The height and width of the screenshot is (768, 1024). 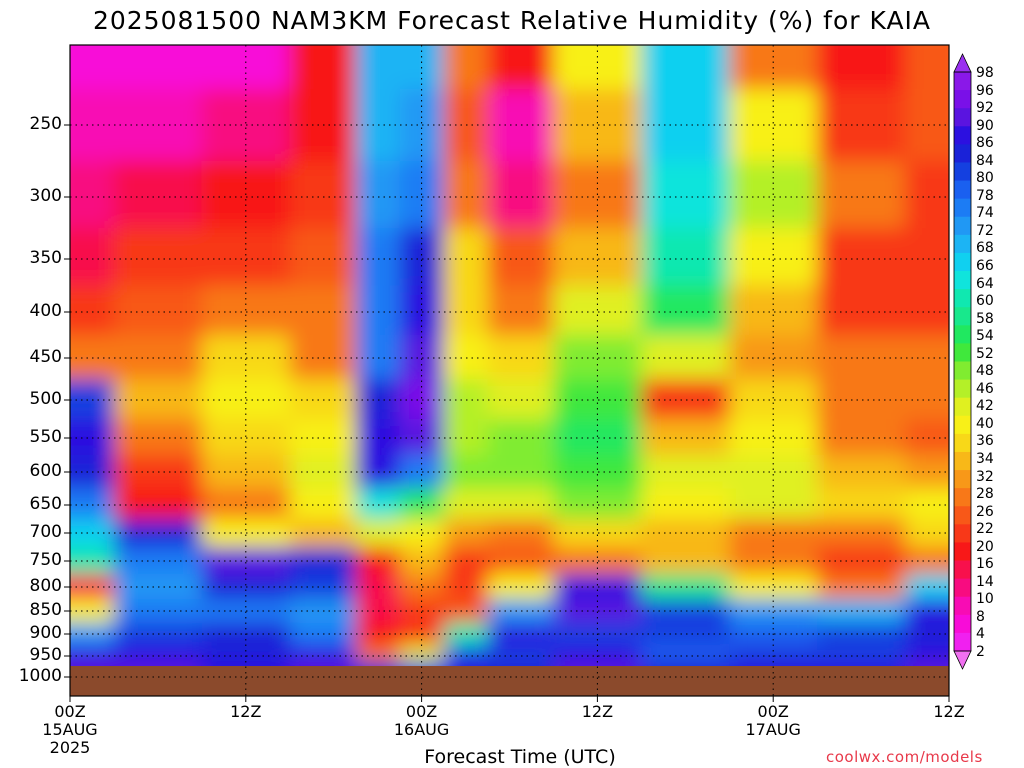 I want to click on colorbar, so click(x=962, y=361).